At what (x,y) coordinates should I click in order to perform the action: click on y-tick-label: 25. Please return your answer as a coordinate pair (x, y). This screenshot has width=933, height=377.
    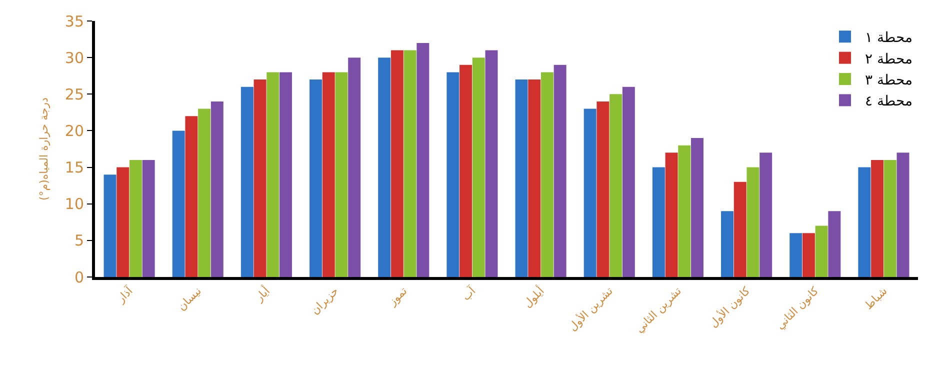
    Looking at the image, I should click on (74, 94).